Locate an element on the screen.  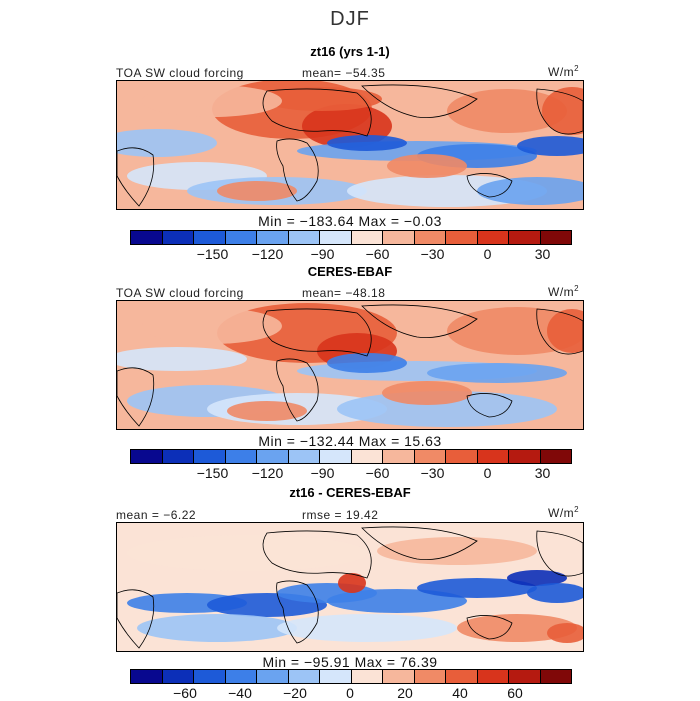
panel-3-map is located at coordinates (350, 587).